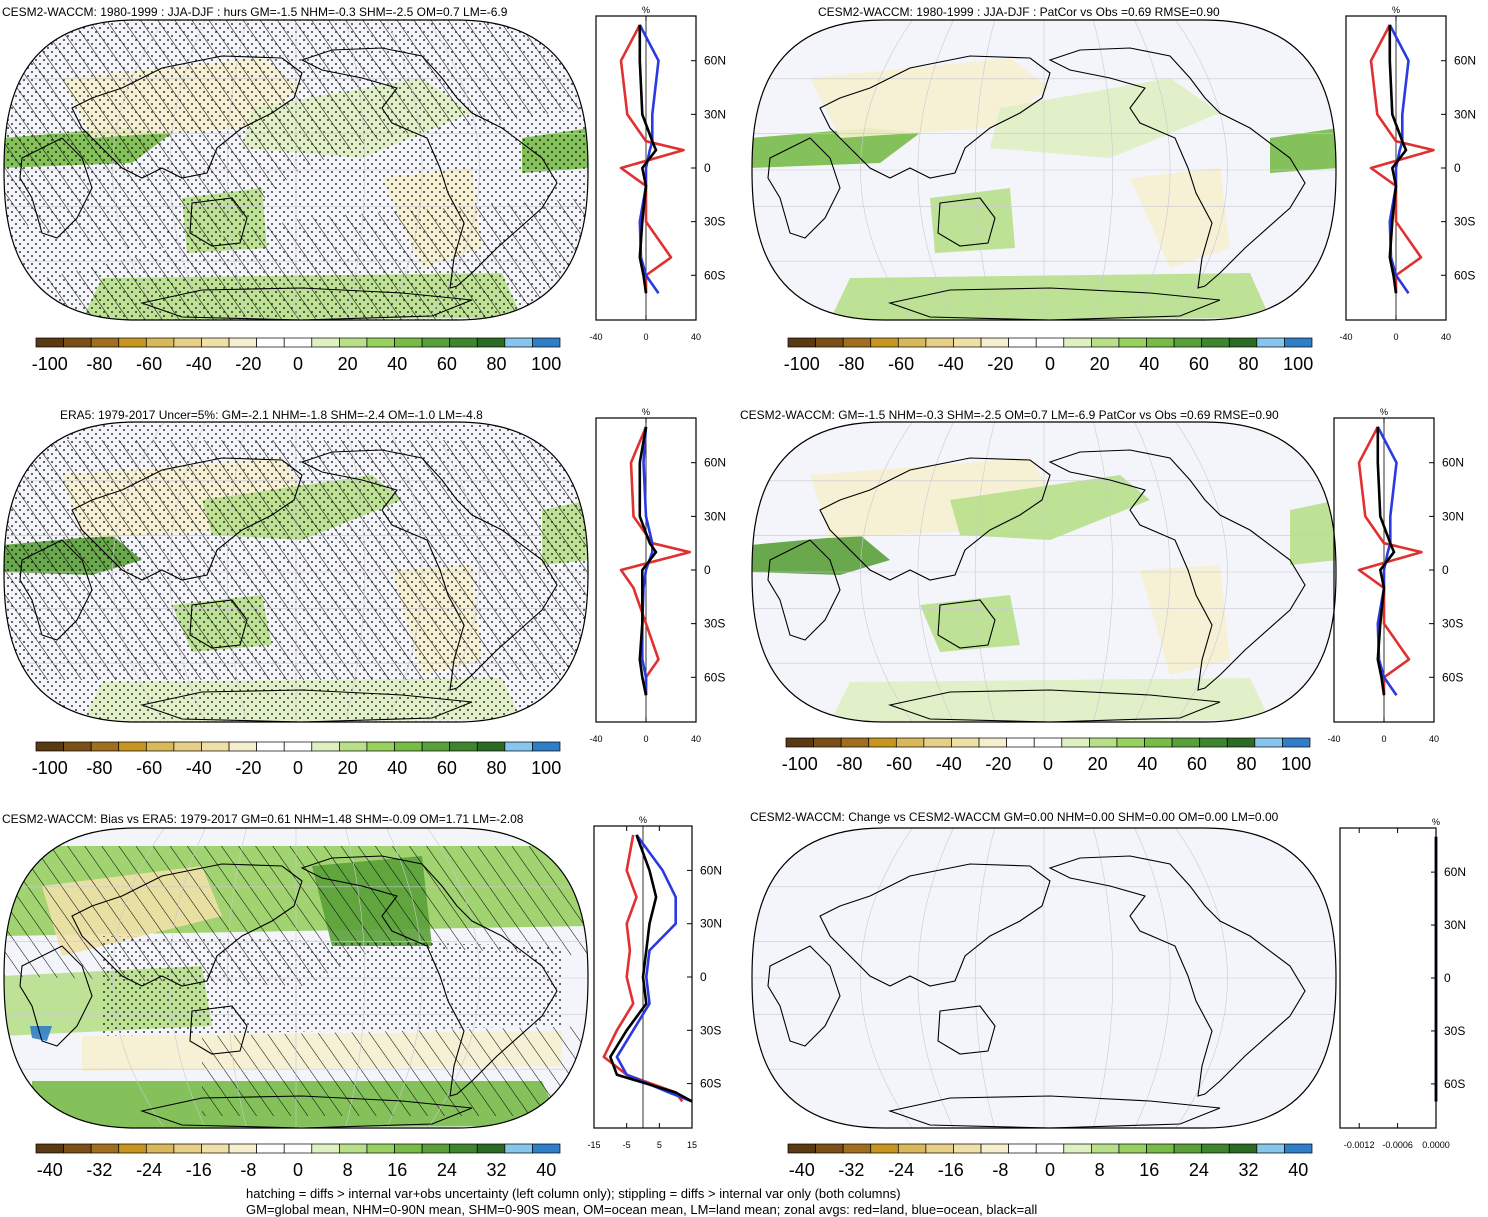 The image size is (1488, 1217). What do you see at coordinates (703, 977) in the screenshot?
I see `lat-tick-label: 0` at bounding box center [703, 977].